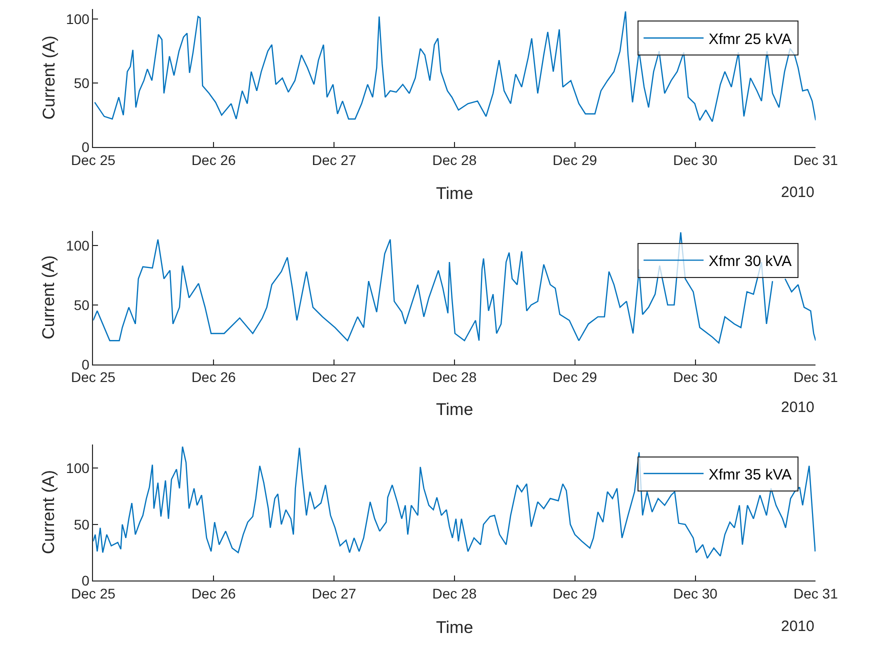 Image resolution: width=869 pixels, height=647 pixels. Describe the element at coordinates (750, 39) in the screenshot. I see `legend-label: Xfmr 25 kVA` at that location.